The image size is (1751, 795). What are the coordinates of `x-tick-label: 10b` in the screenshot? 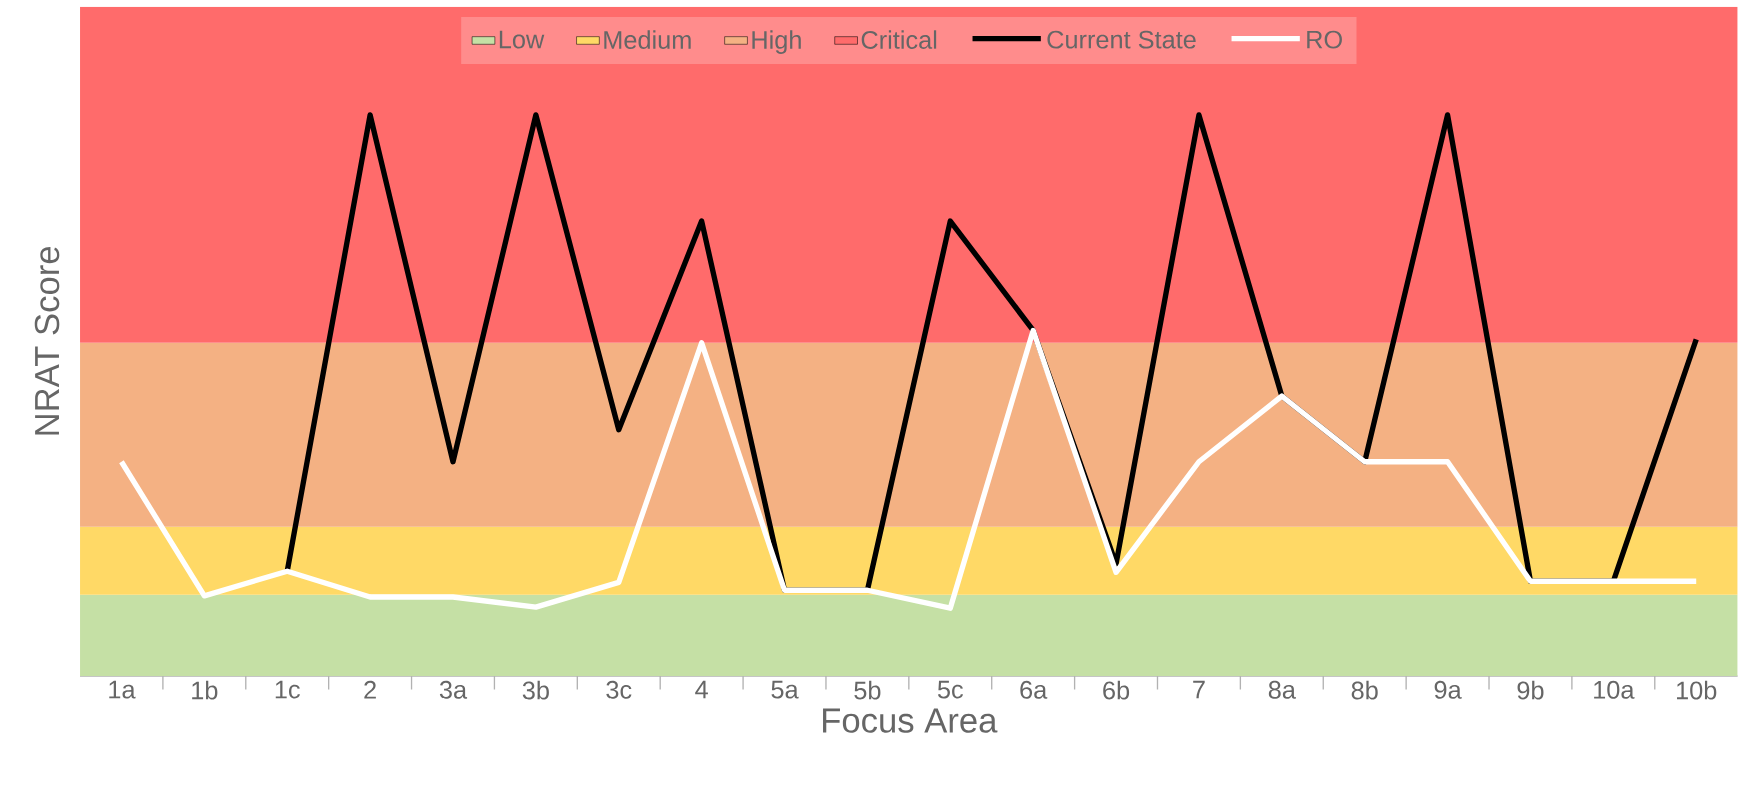 It's located at (1697, 690).